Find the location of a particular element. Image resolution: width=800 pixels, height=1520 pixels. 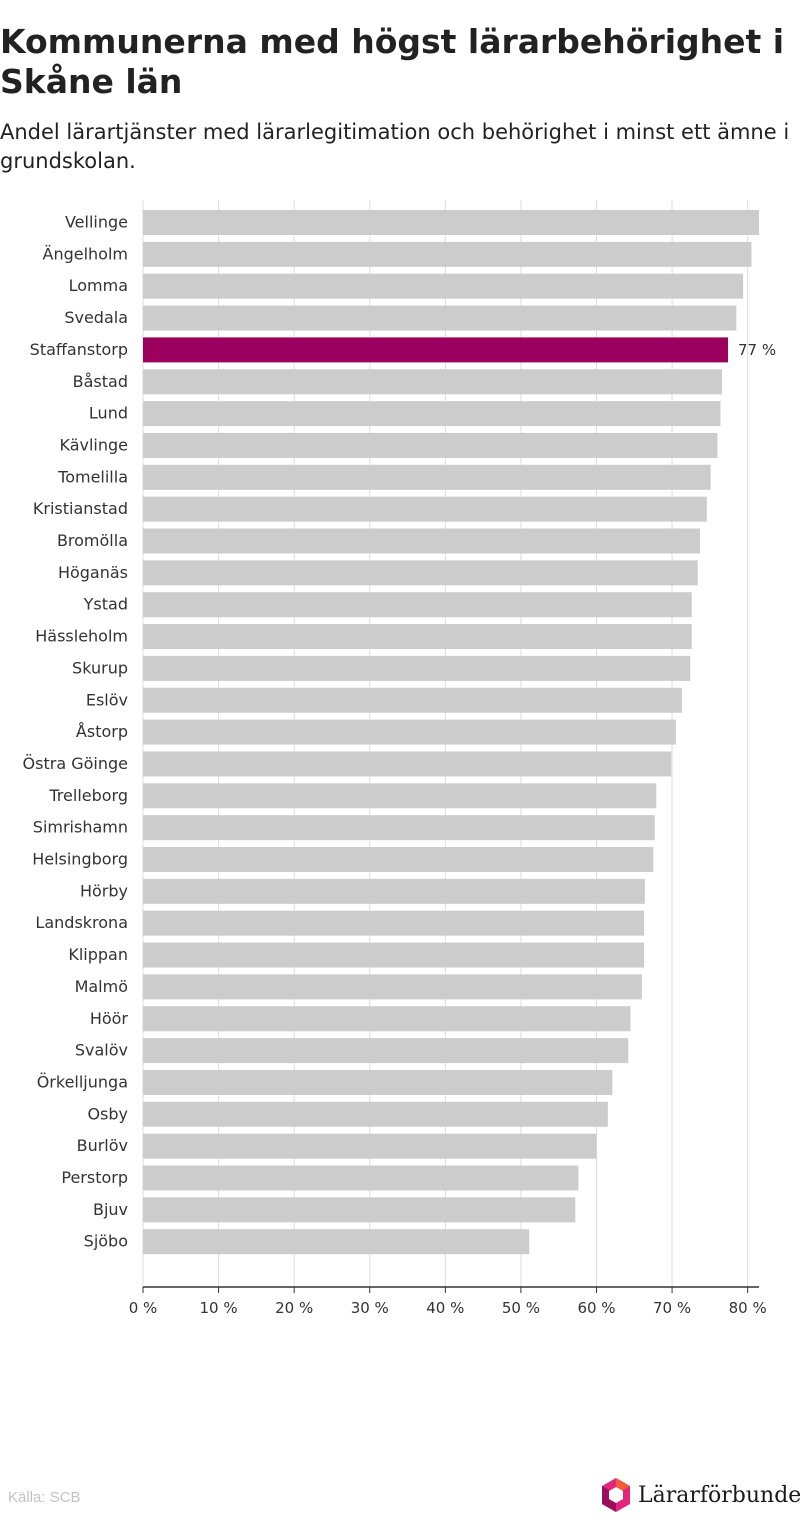

category-label: Svedala is located at coordinates (96, 317).